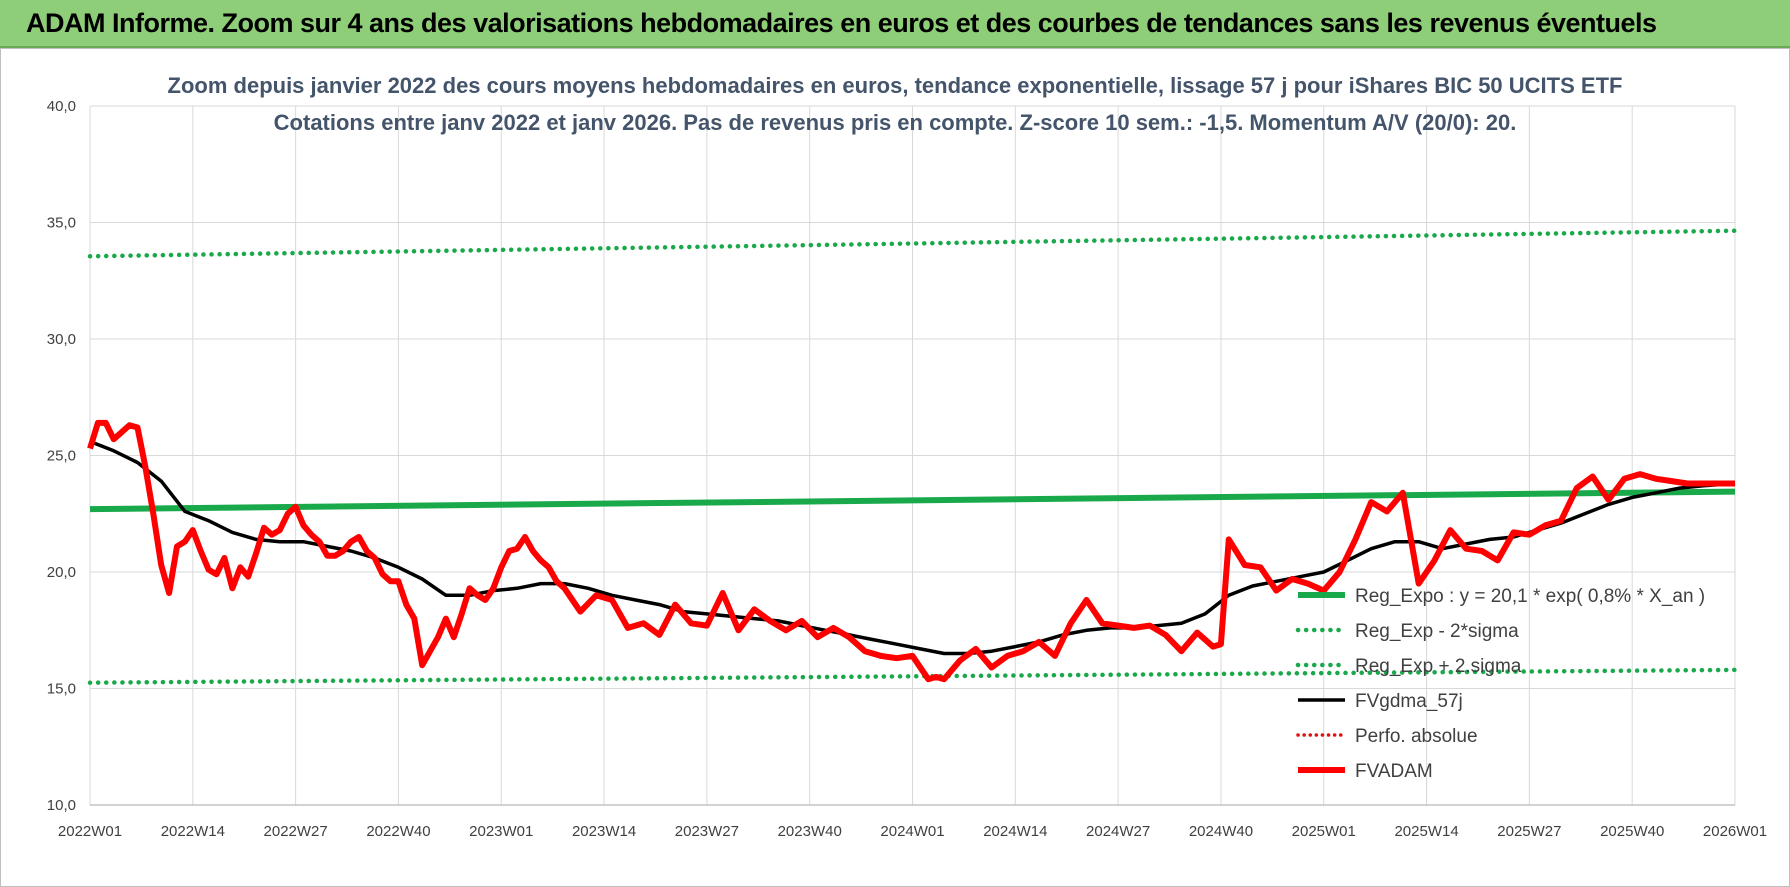 This screenshot has width=1790, height=887. I want to click on x-tick-label: 2022W27, so click(296, 831).